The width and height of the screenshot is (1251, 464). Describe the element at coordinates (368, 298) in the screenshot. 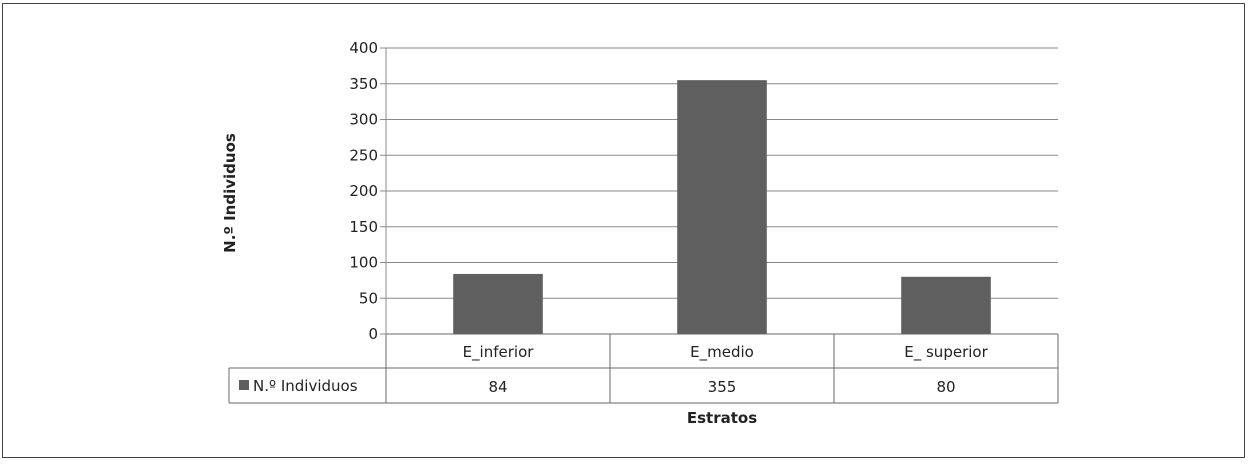

I see `y-tick-label: 50` at that location.